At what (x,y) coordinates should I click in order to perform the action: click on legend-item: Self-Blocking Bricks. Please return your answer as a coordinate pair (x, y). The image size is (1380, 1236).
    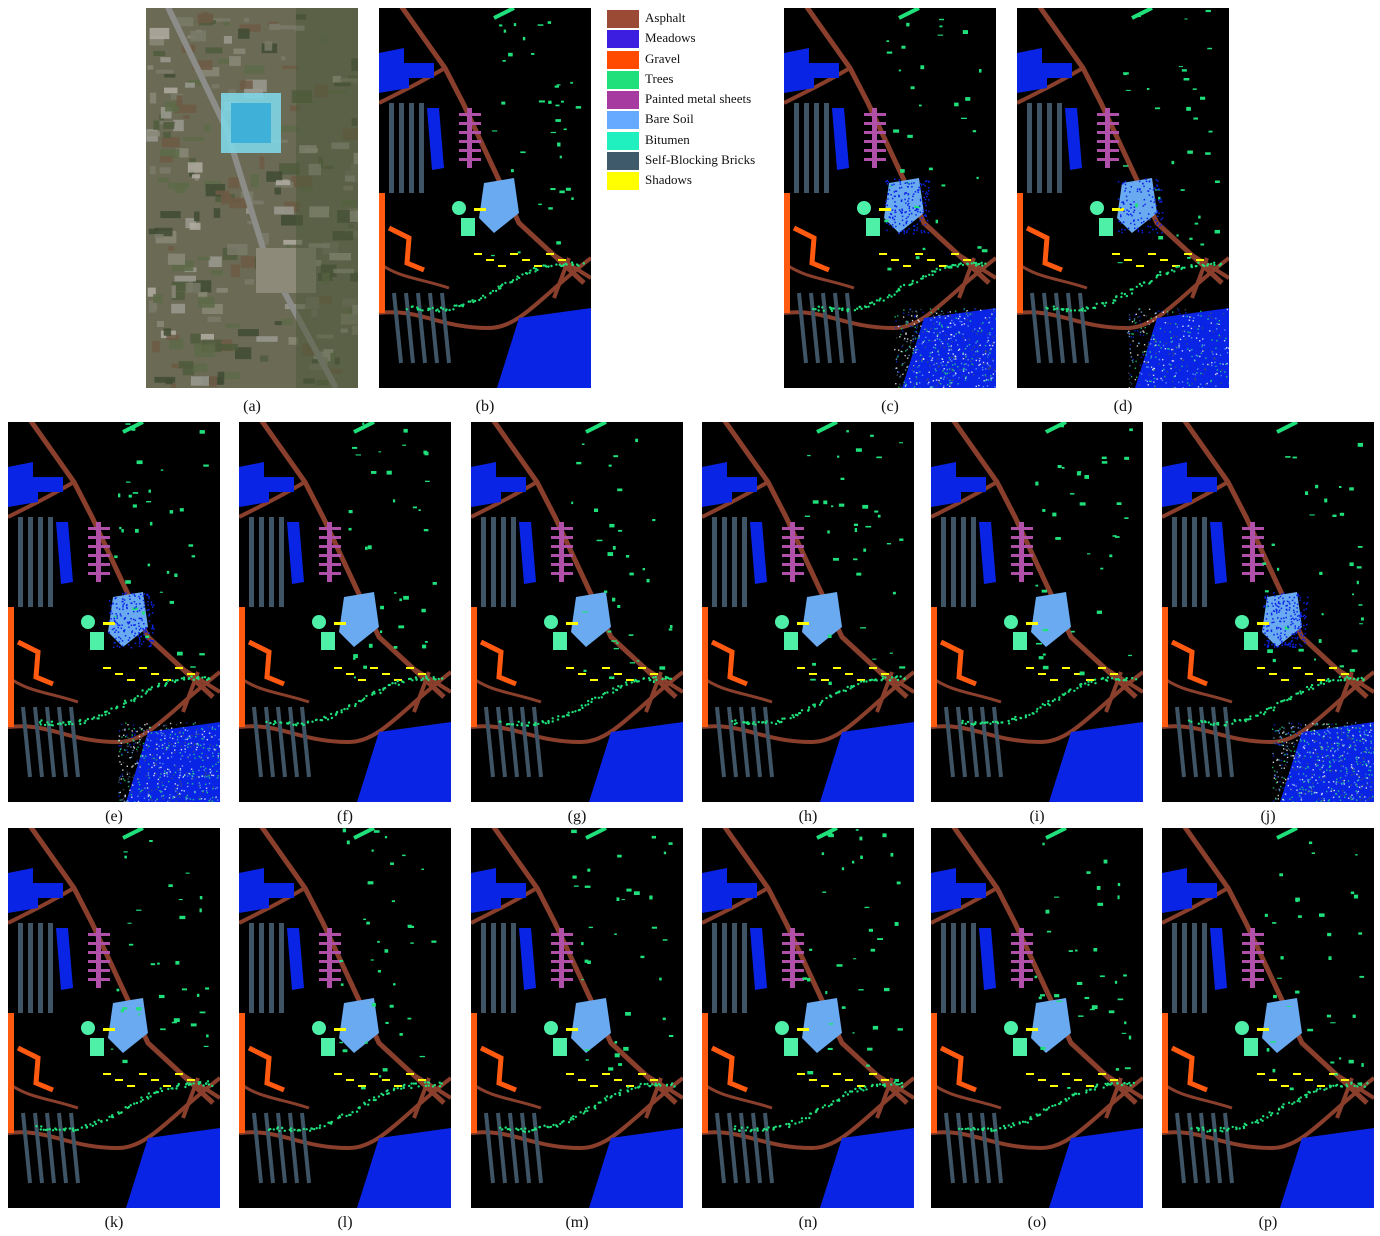
    Looking at the image, I should click on (692, 161).